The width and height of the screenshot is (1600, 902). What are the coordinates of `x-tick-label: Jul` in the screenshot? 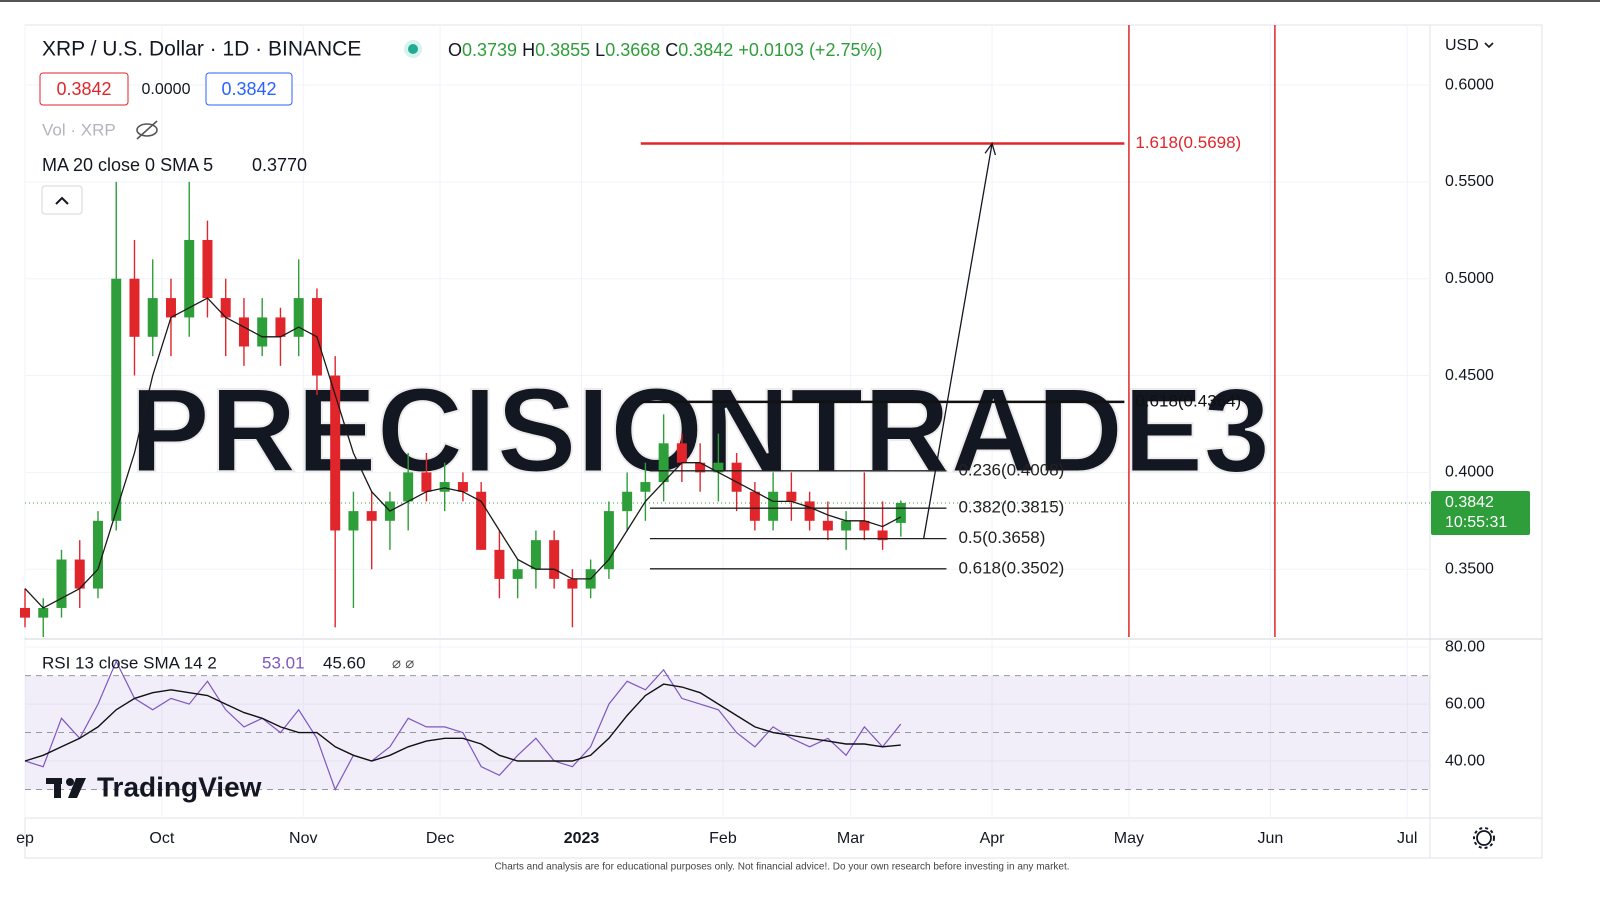 It's located at (1407, 838).